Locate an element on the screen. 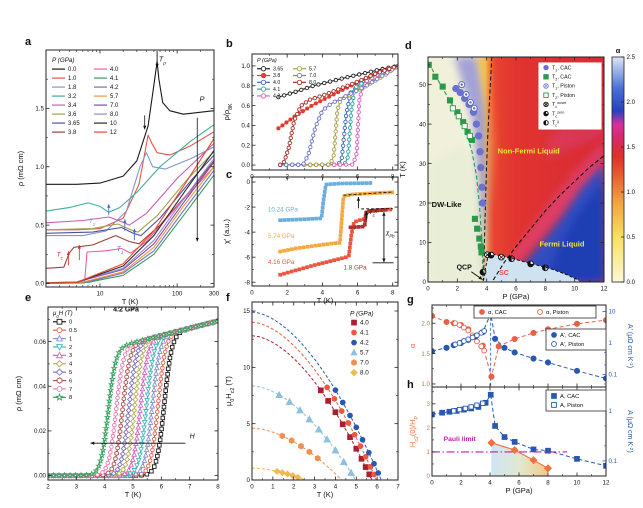 Image resolution: width=643 pixels, height=508 pixels. svg-text: Tcχ is located at coordinates (555, 124).